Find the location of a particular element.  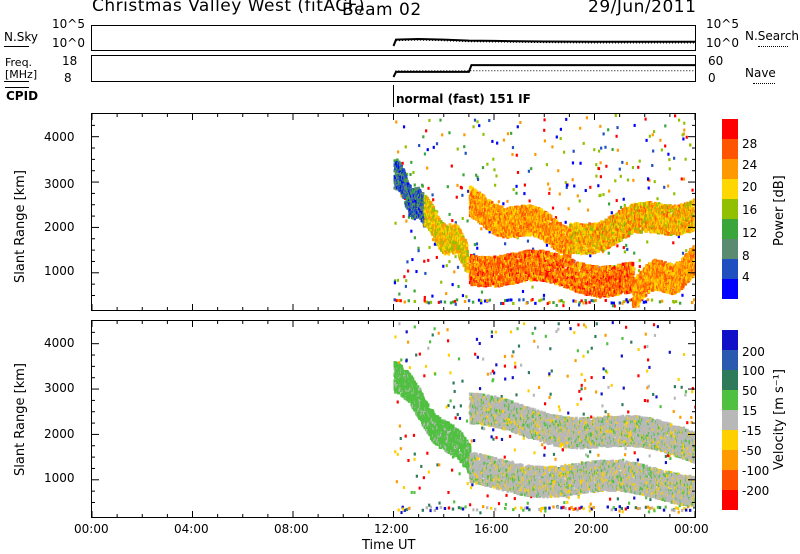

power-ytick-4000: 4000 is located at coordinates (59, 137).